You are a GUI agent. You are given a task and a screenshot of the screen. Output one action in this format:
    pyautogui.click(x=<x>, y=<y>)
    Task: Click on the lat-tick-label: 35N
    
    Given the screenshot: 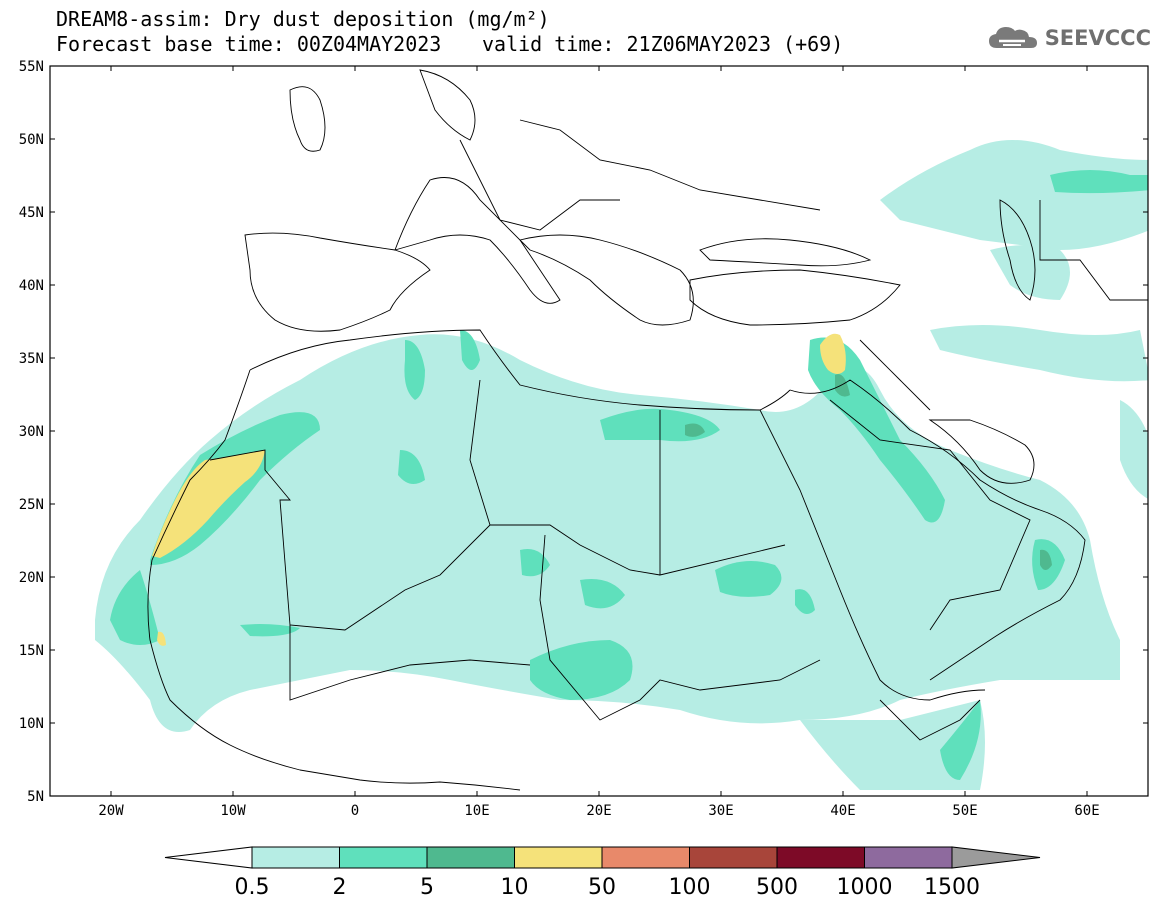 What is the action you would take?
    pyautogui.click(x=31, y=359)
    